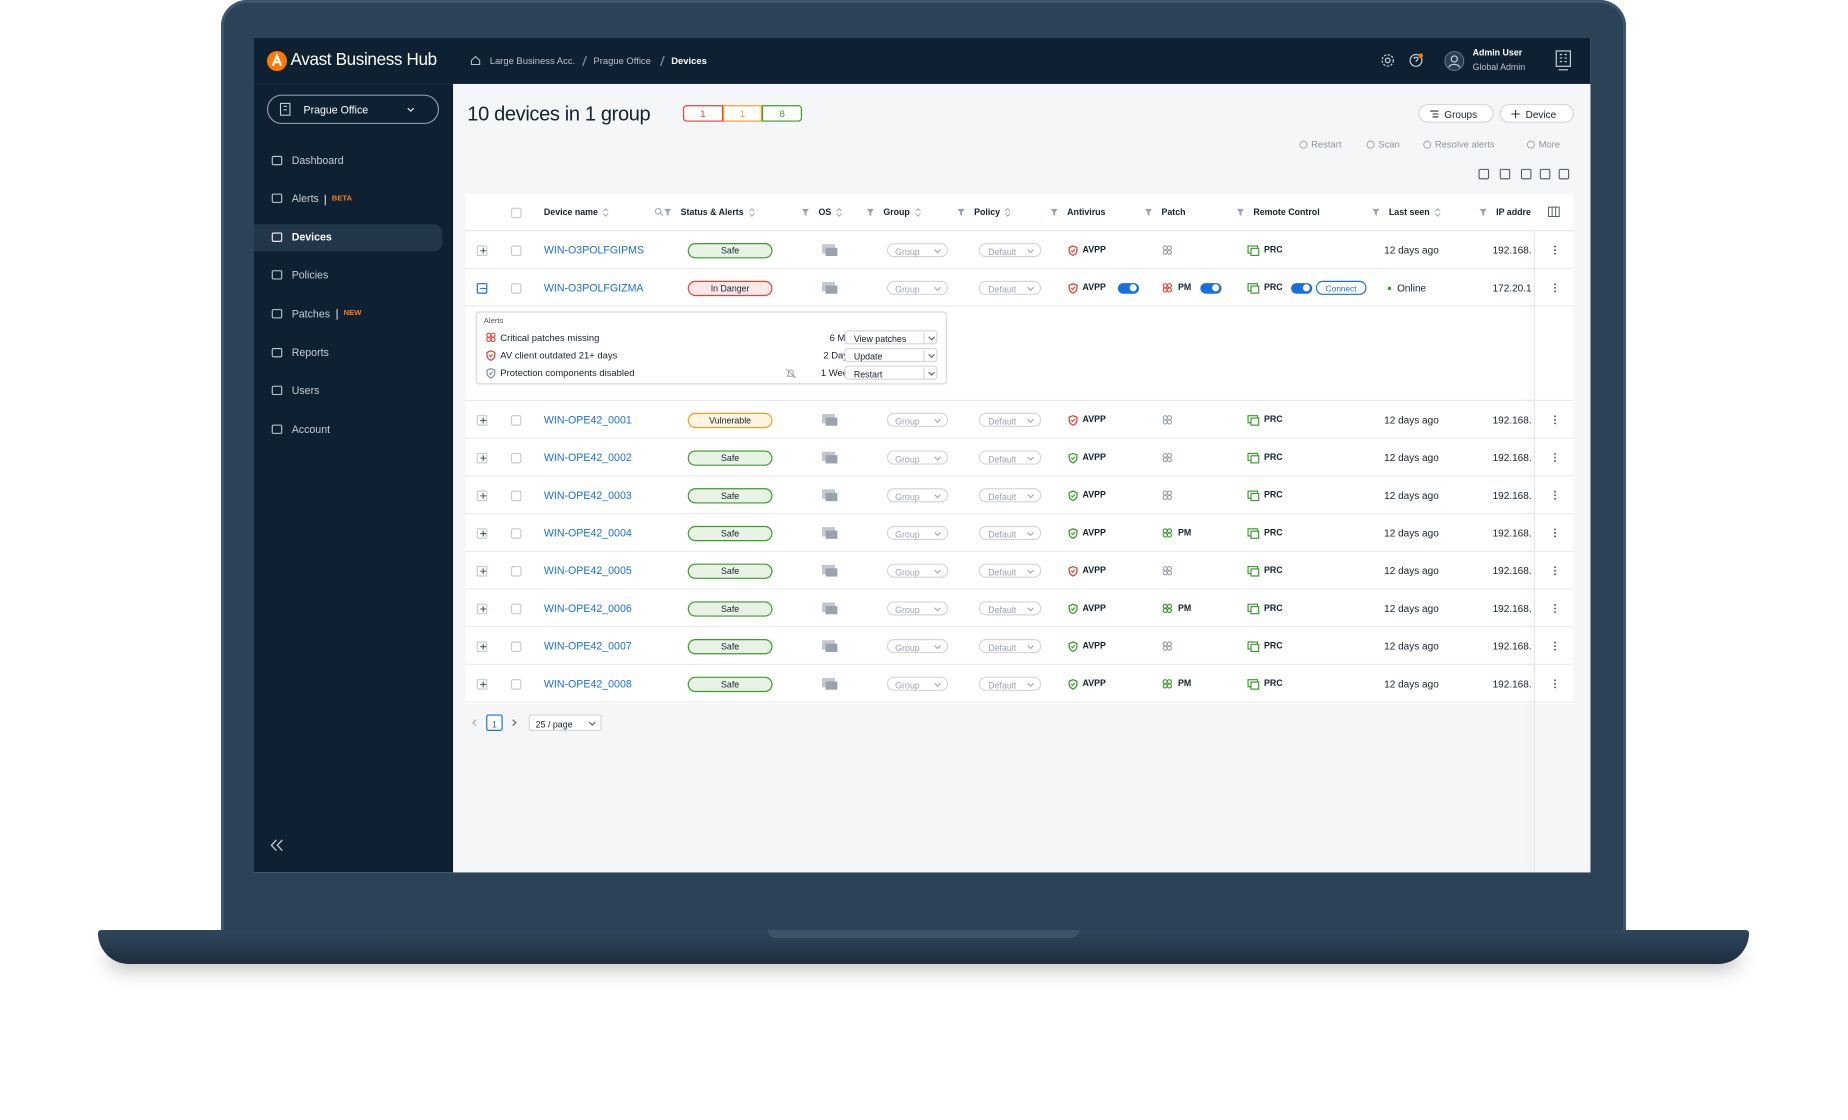 This screenshot has width=1848, height=1120. What do you see at coordinates (305, 390) in the screenshot?
I see `nav-item: Users` at bounding box center [305, 390].